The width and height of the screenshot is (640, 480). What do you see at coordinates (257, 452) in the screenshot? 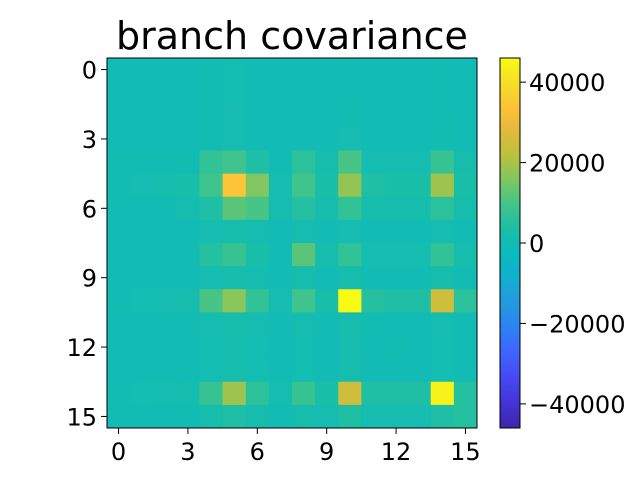
I see `x-tick-label: 6` at bounding box center [257, 452].